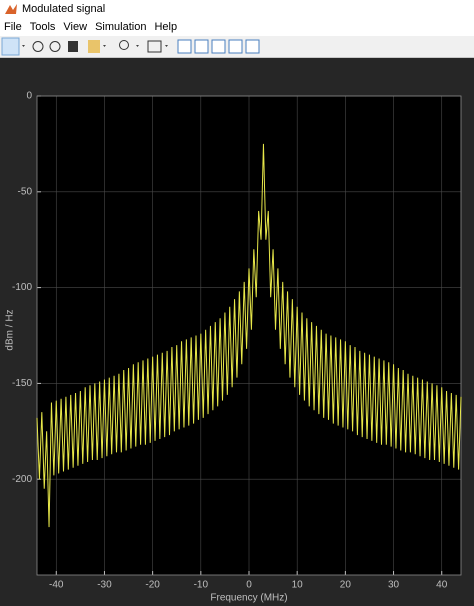 The image size is (474, 606). I want to click on x-tick-label: -10, so click(201, 585).